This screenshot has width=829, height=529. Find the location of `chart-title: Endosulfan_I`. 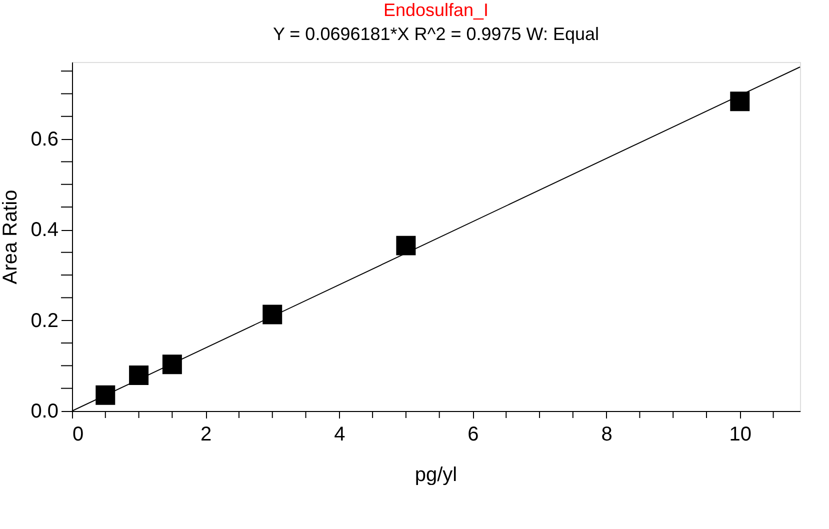

chart-title: Endosulfan_I is located at coordinates (436, 10).